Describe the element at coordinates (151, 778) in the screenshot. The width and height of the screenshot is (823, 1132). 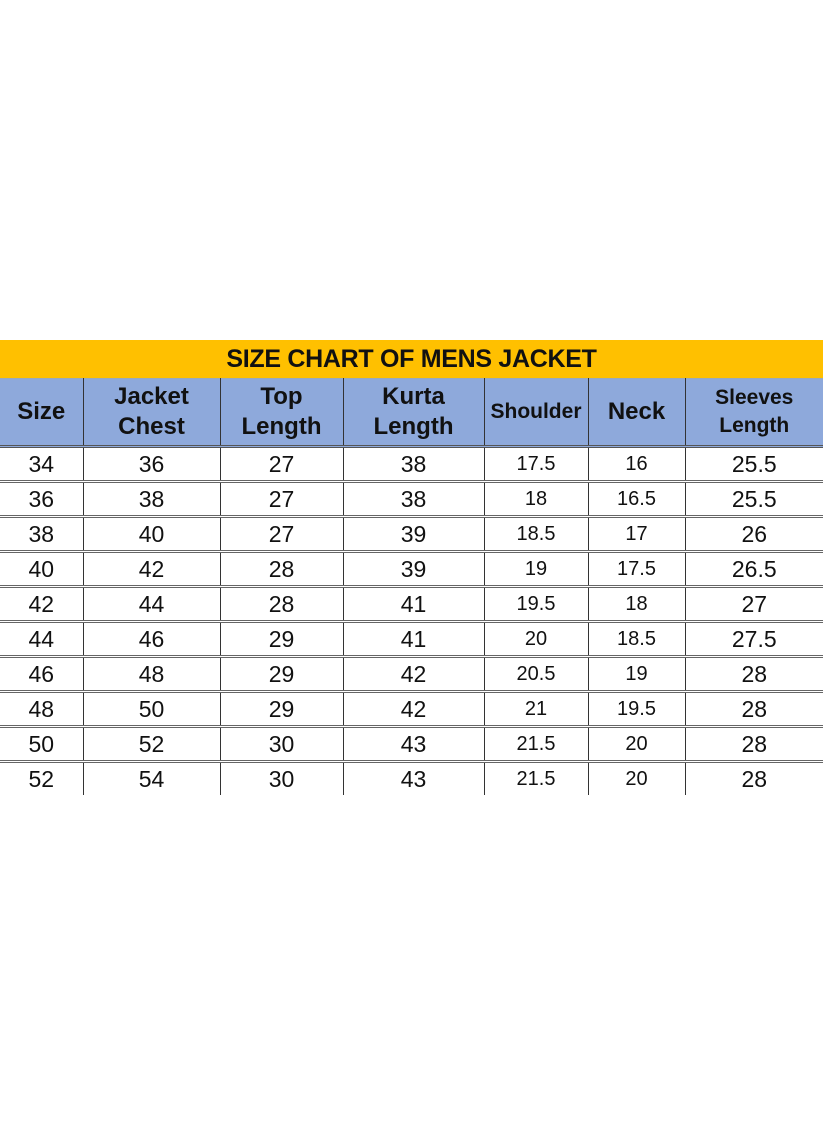
I see `table-cell: 54` at that location.